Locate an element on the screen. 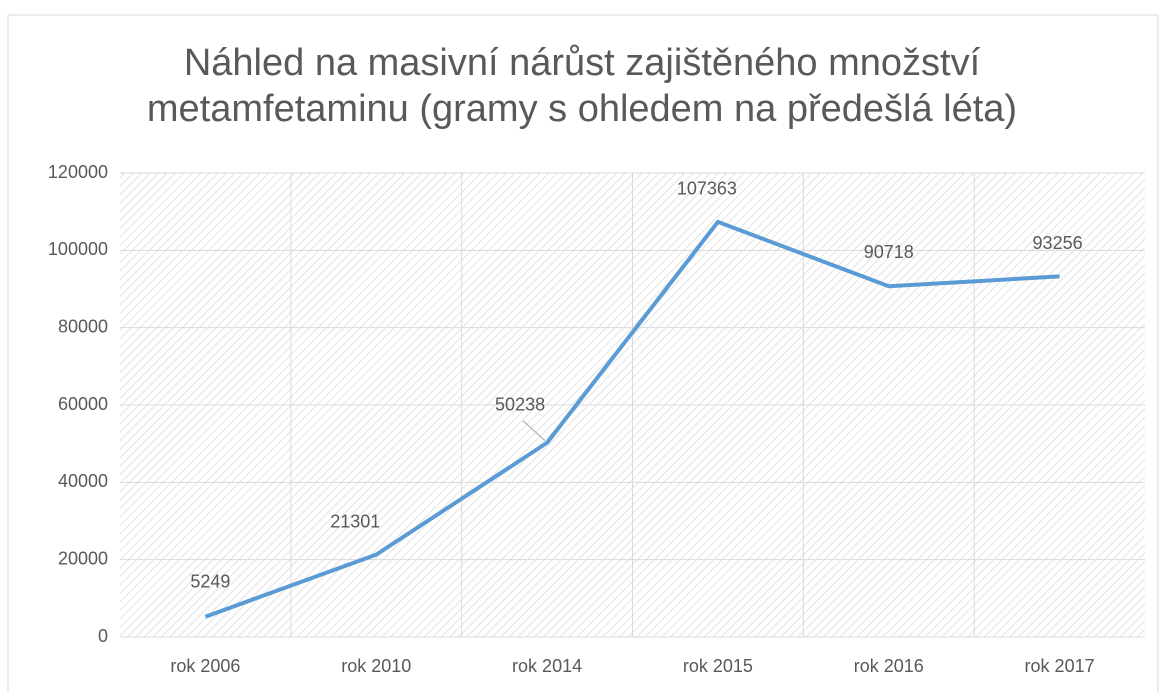  data-label: 107363 is located at coordinates (707, 189).